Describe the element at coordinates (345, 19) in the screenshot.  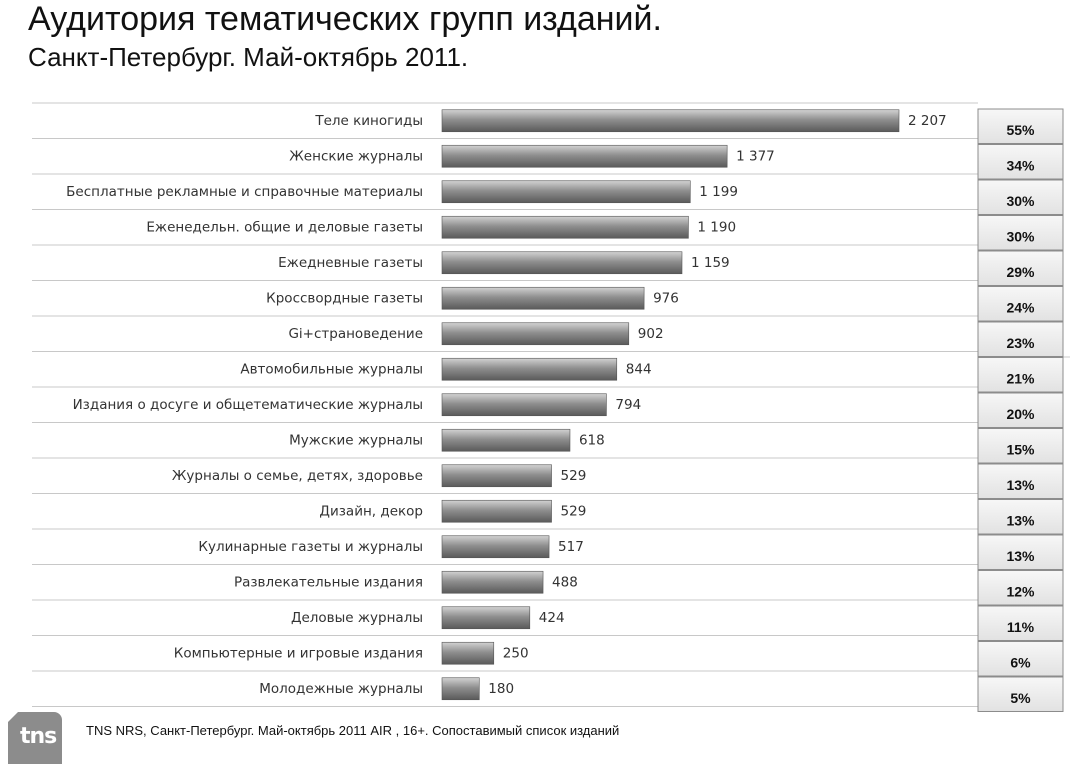
I see `chart-title: Аудитория тематических групп изданий.` at that location.